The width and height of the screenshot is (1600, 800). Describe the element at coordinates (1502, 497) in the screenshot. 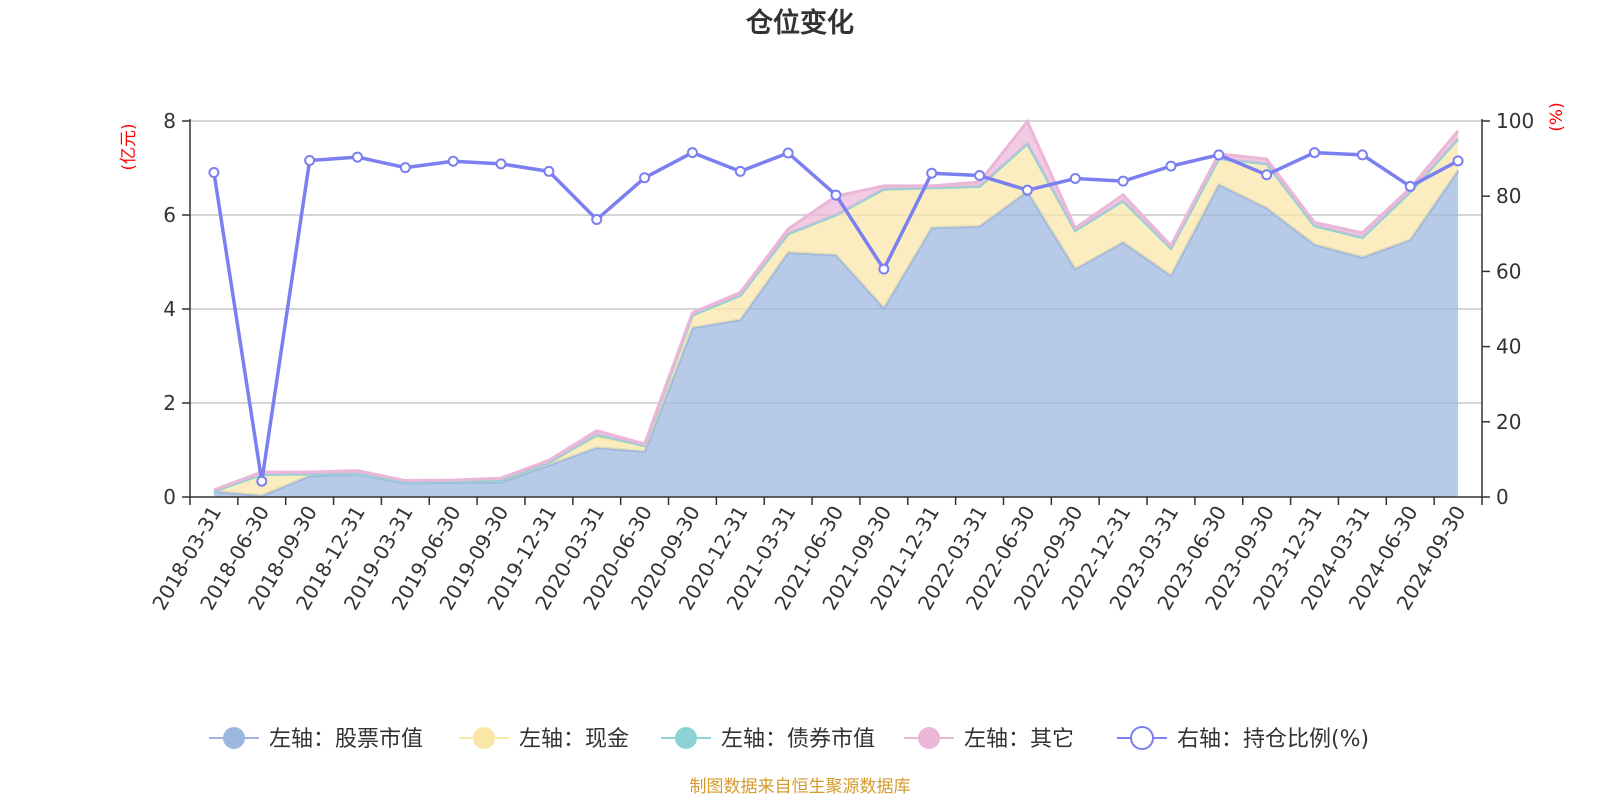

I see `right-tick-label: 0` at that location.